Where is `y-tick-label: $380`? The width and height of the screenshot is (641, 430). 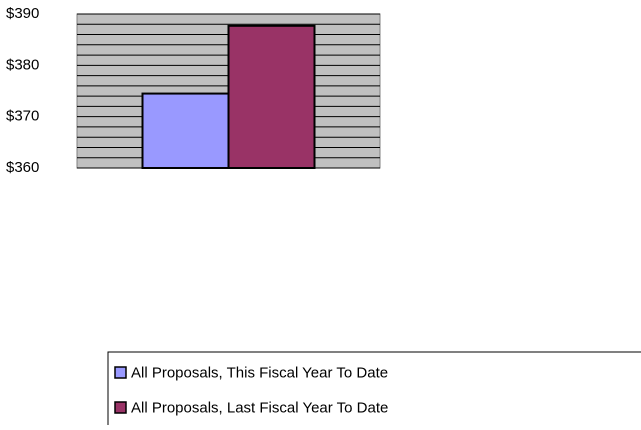
y-tick-label: $380 is located at coordinates (22, 64).